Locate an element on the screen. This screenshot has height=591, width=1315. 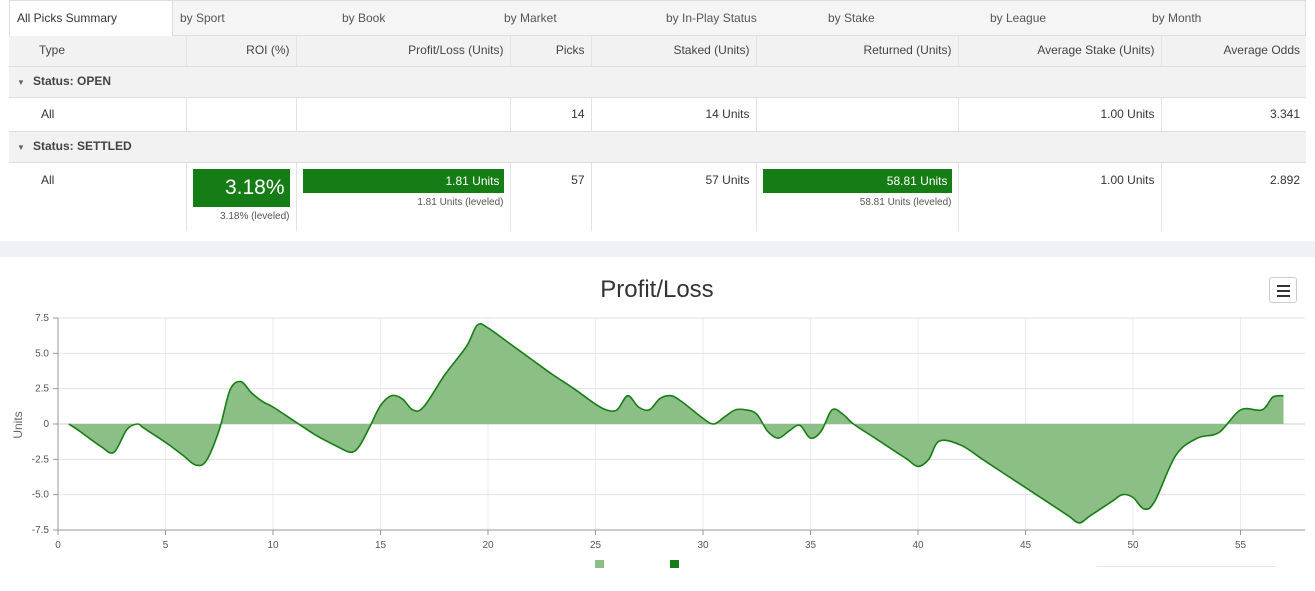
chart-title: Profit/Loss is located at coordinates (656, 289).